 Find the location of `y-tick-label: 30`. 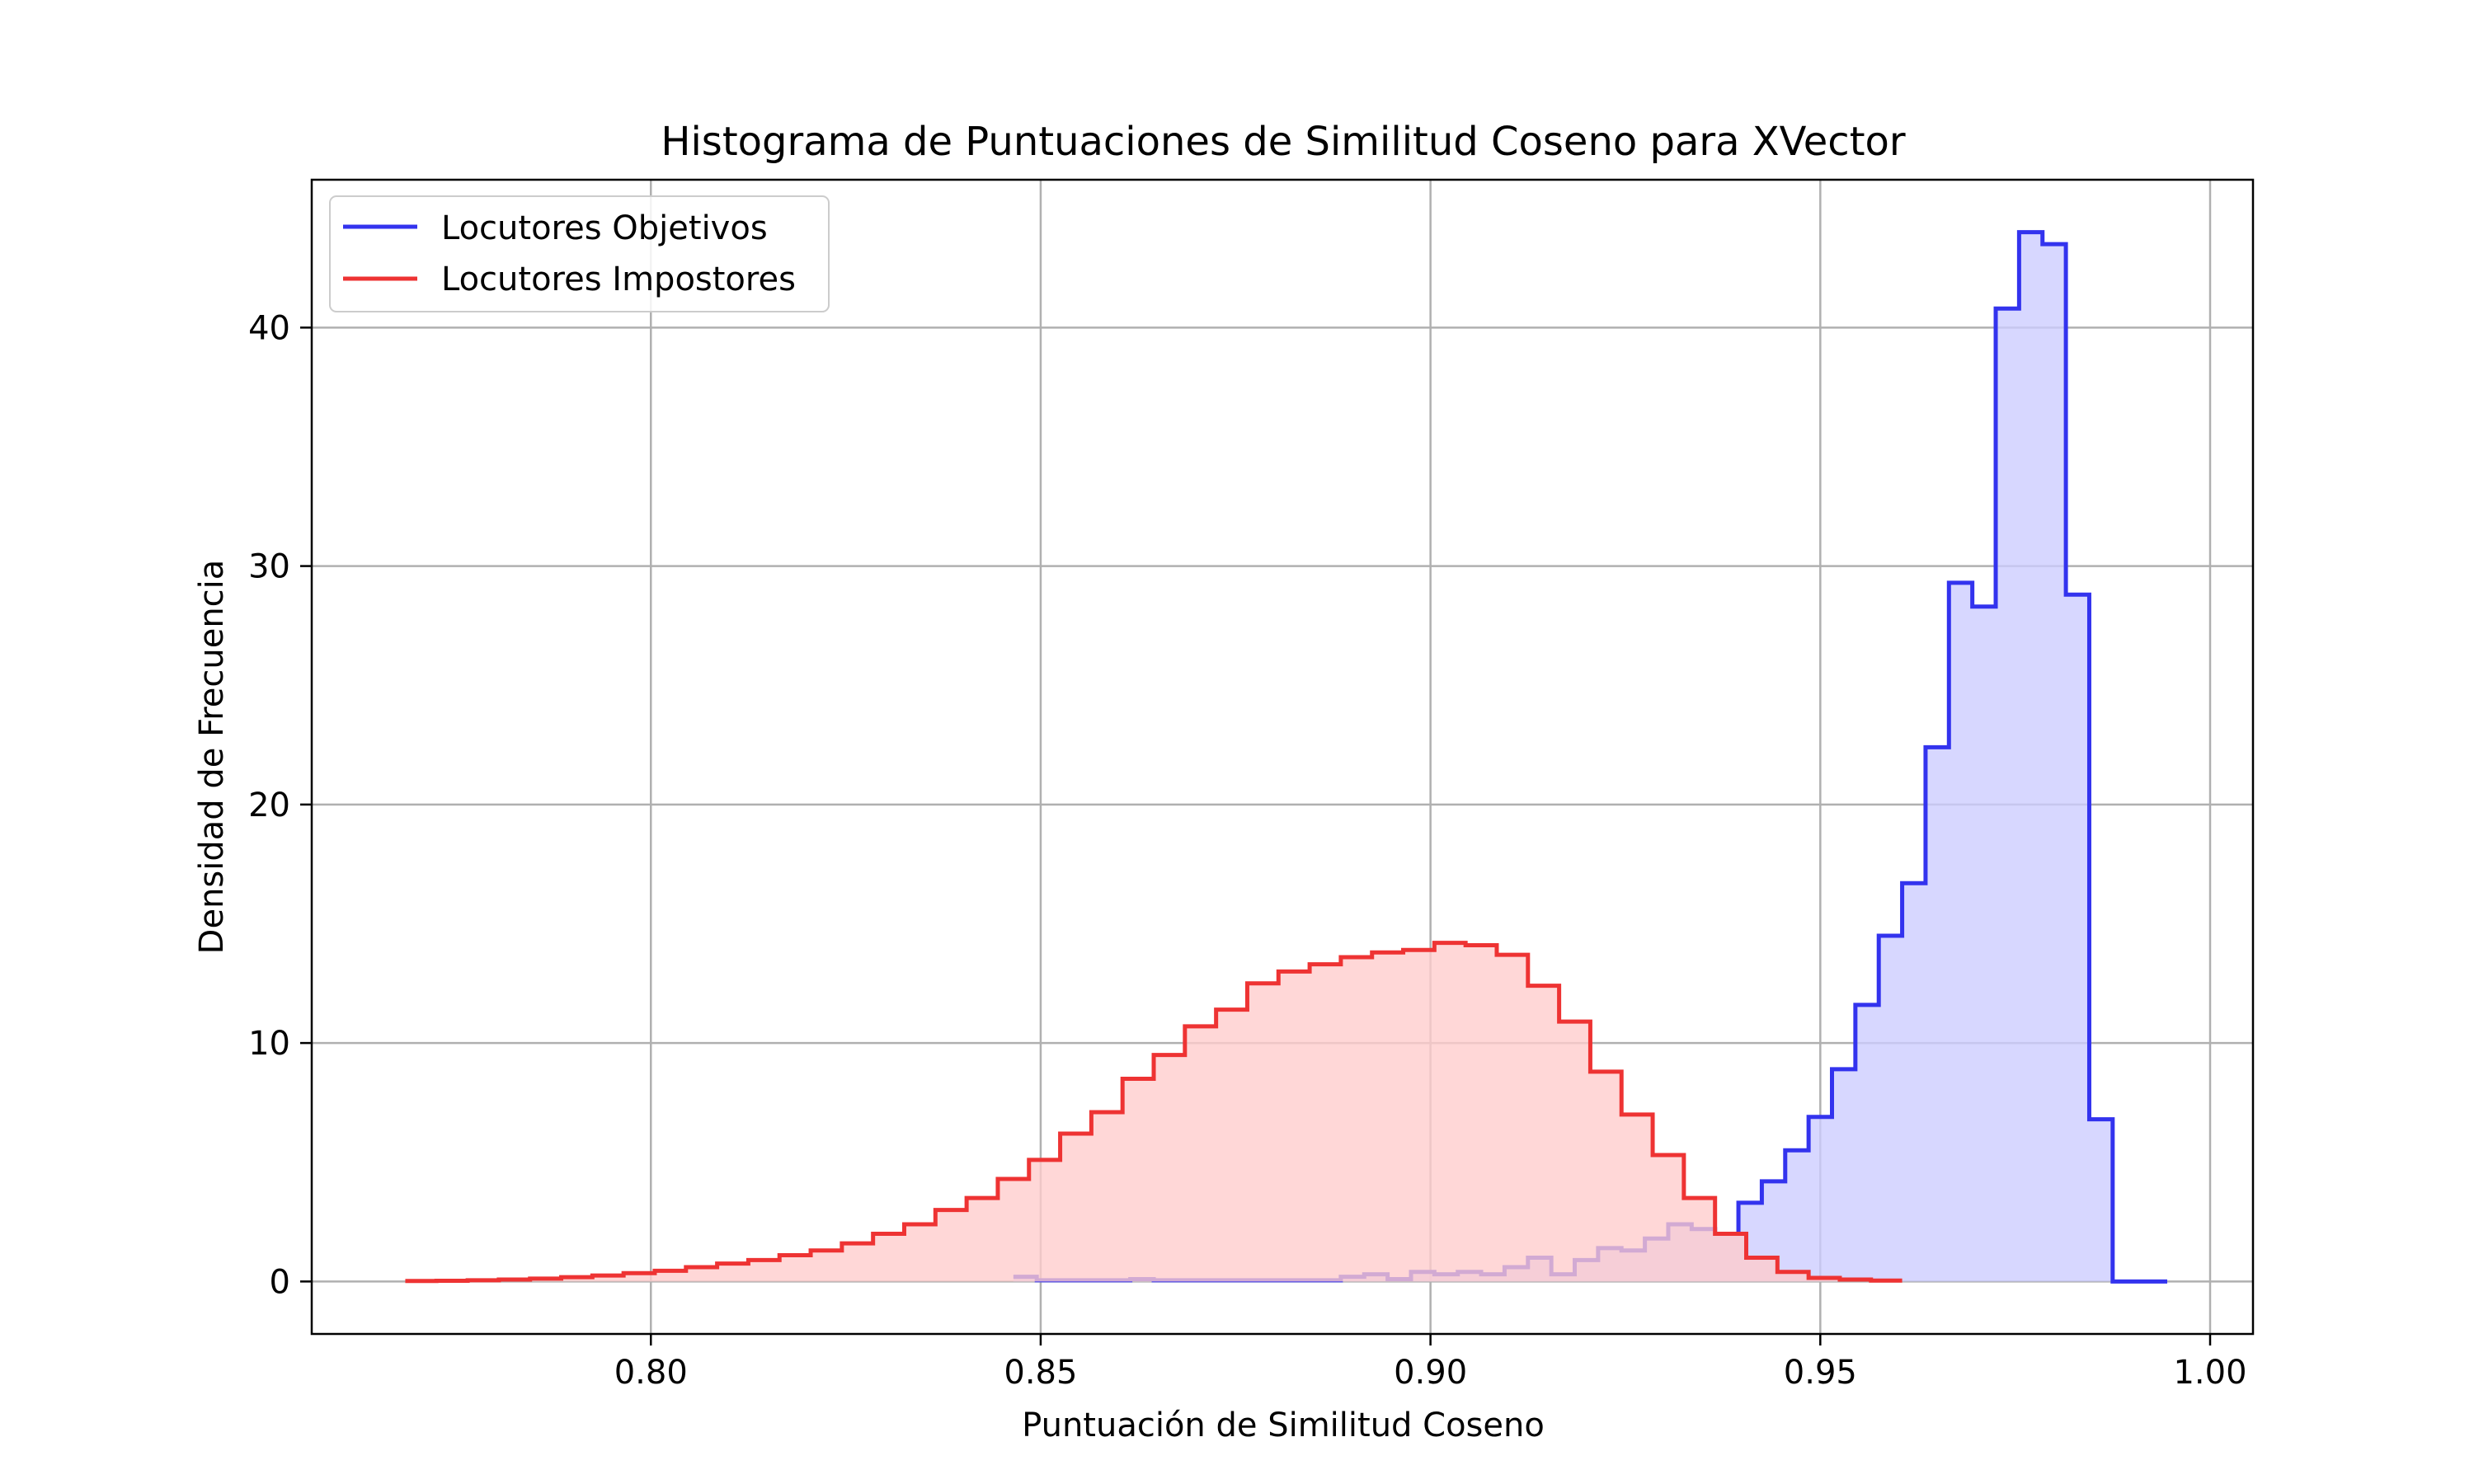

y-tick-label: 30 is located at coordinates (269, 567).